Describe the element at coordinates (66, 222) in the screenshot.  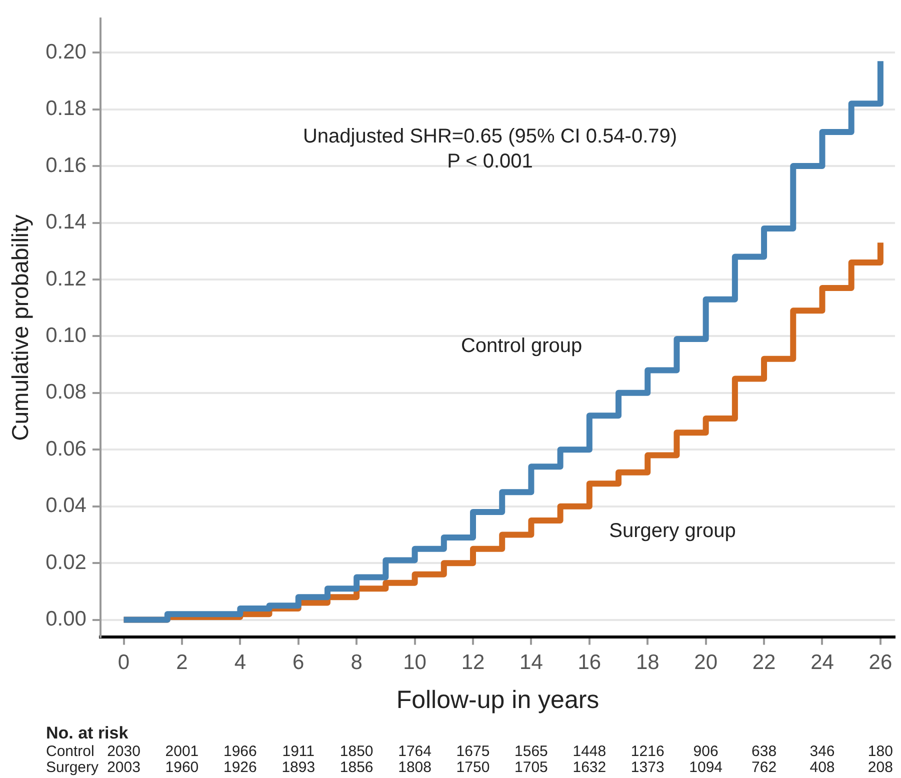
I see `y-tick-label: 0.14` at that location.